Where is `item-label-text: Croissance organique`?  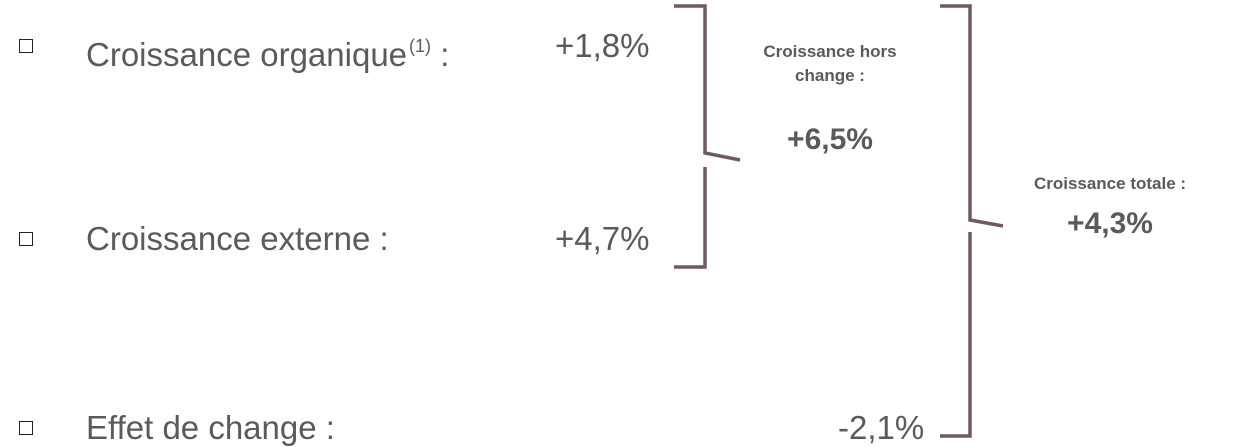 item-label-text: Croissance organique is located at coordinates (247, 54).